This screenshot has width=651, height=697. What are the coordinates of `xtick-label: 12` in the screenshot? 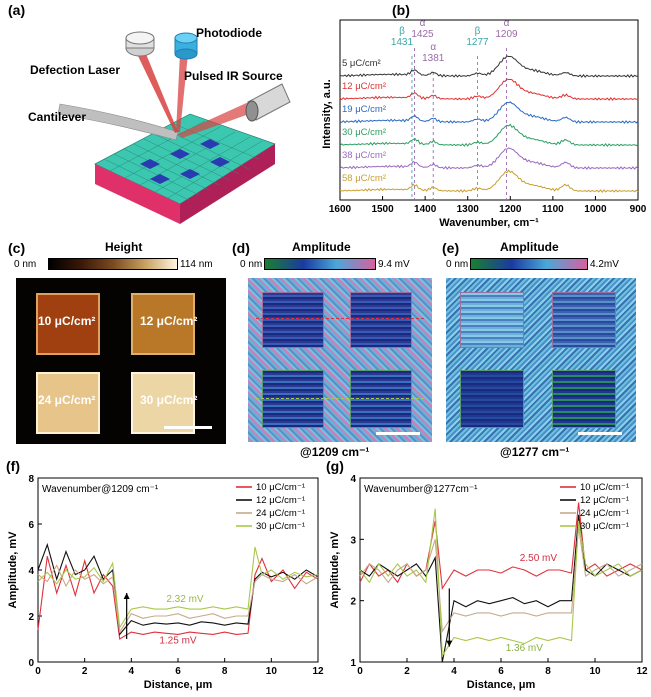 It's located at (642, 671).